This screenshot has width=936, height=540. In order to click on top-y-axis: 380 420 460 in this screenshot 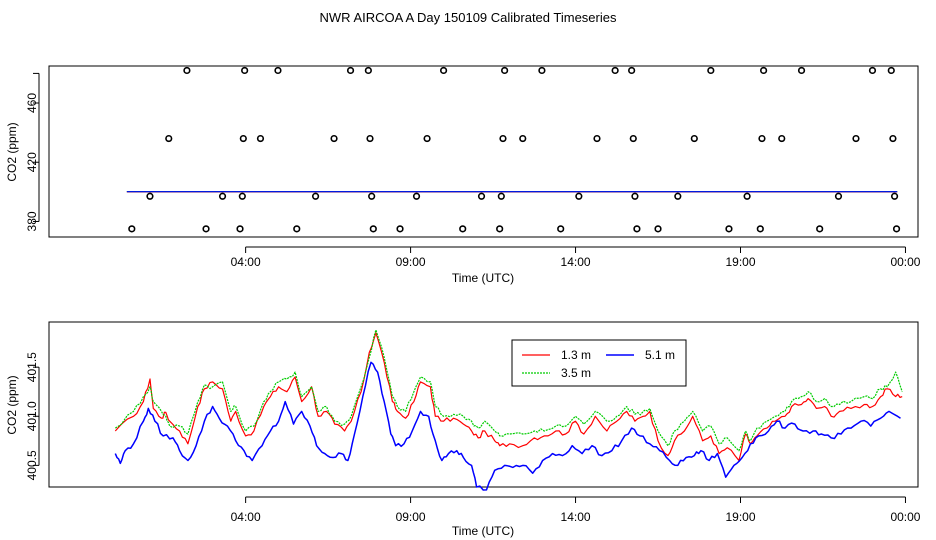, I will do `click(32, 151)`.